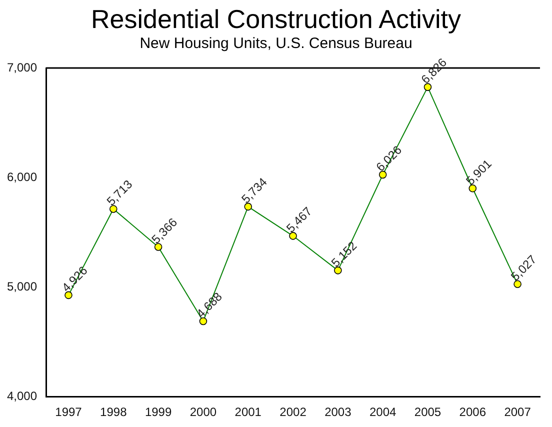  I want to click on x-tick-label: 2003, so click(338, 412).